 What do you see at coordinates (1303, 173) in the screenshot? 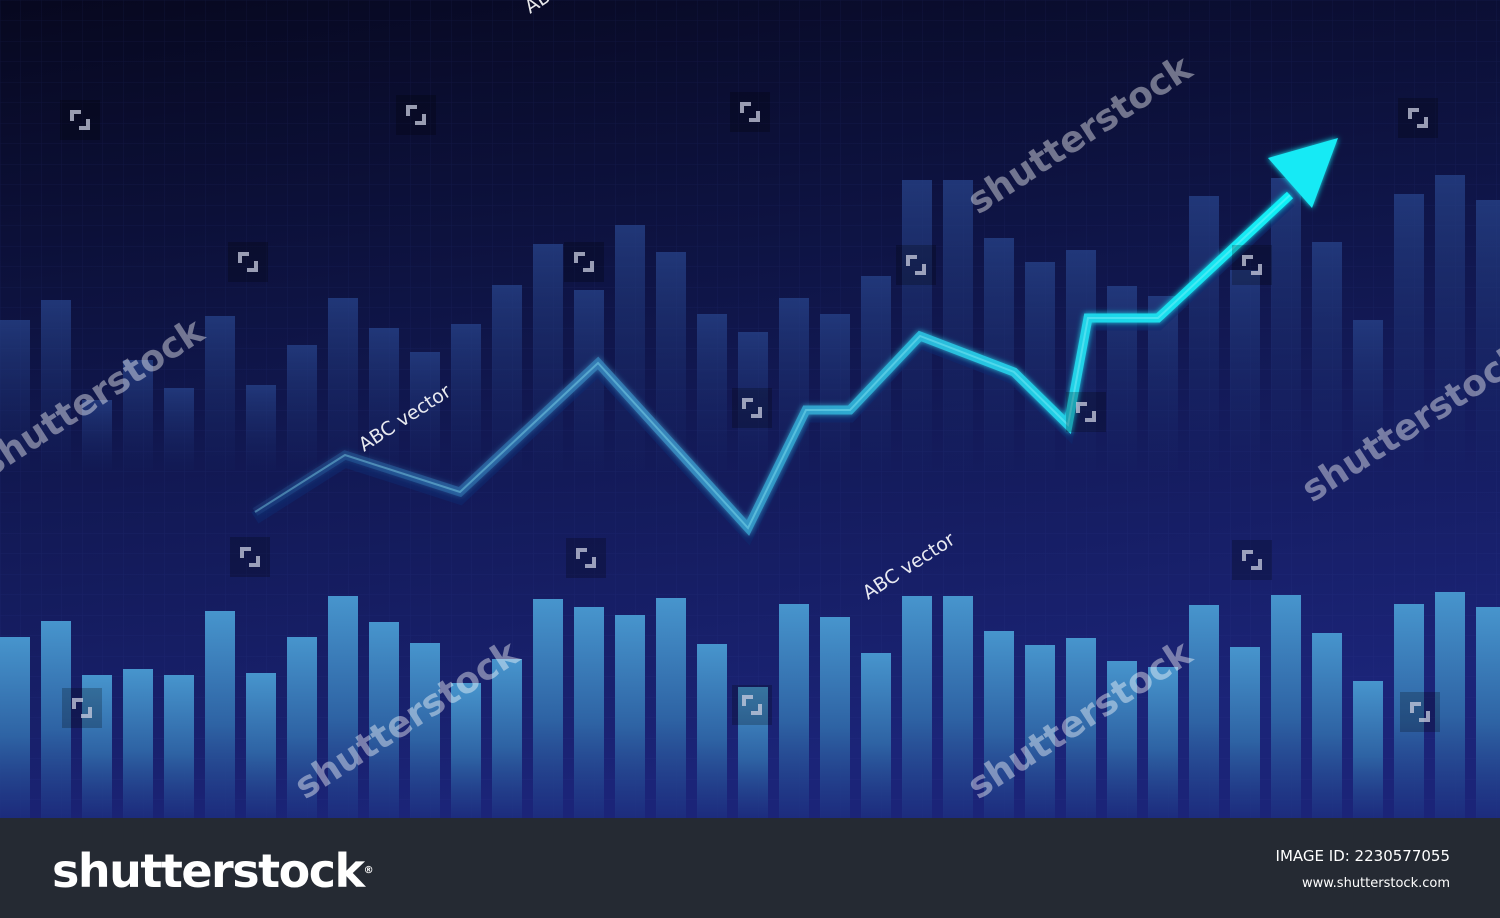
I see `trend-arrow-head` at bounding box center [1303, 173].